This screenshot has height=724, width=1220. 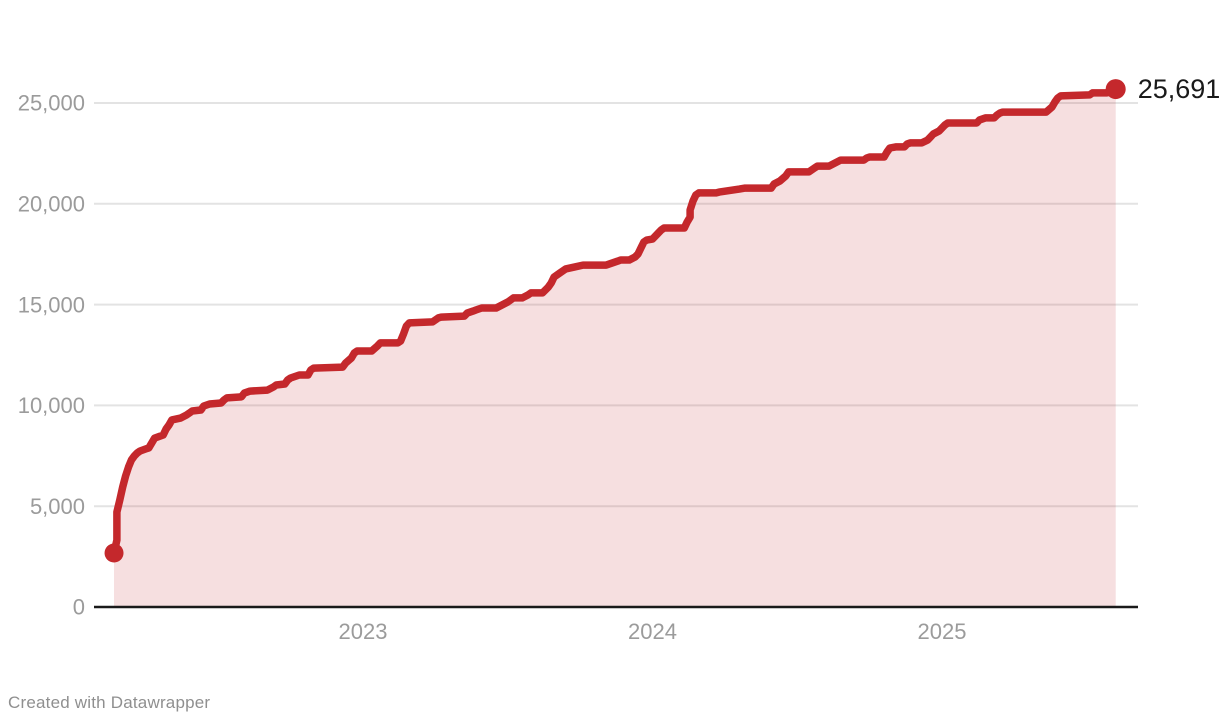 What do you see at coordinates (51, 103) in the screenshot?
I see `y-tick-label: 25,000` at bounding box center [51, 103].